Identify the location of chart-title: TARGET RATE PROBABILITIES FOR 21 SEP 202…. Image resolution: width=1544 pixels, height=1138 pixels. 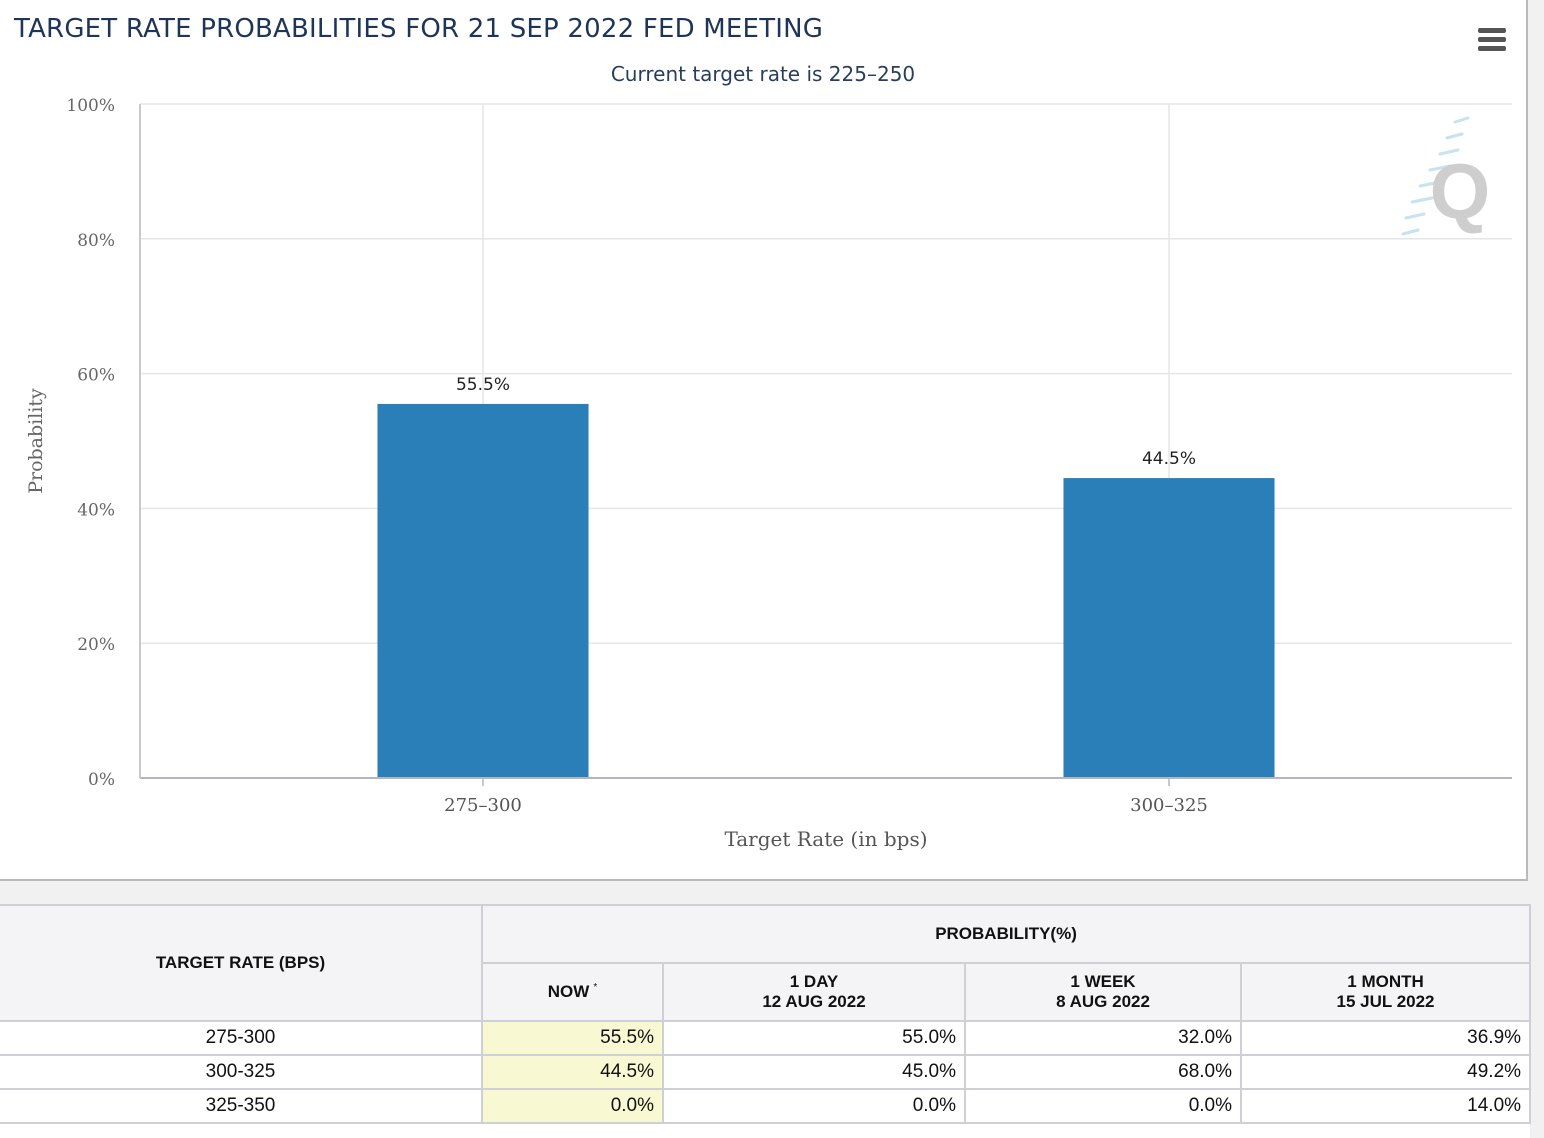
(419, 29).